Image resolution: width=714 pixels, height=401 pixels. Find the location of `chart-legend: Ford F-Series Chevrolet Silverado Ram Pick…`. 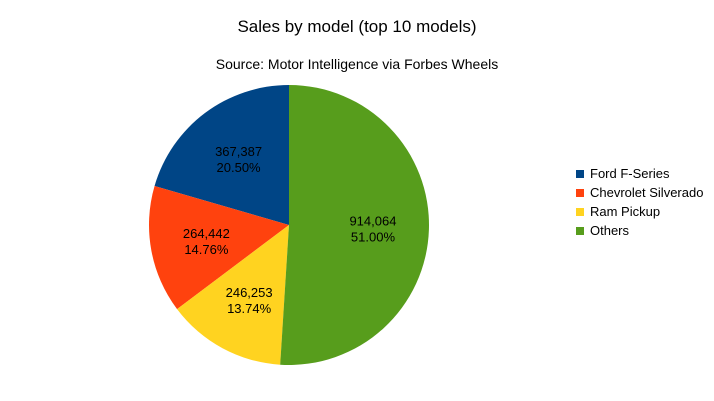

chart-legend: Ford F-Series Chevrolet Silverado Ram Pick… is located at coordinates (639, 202).